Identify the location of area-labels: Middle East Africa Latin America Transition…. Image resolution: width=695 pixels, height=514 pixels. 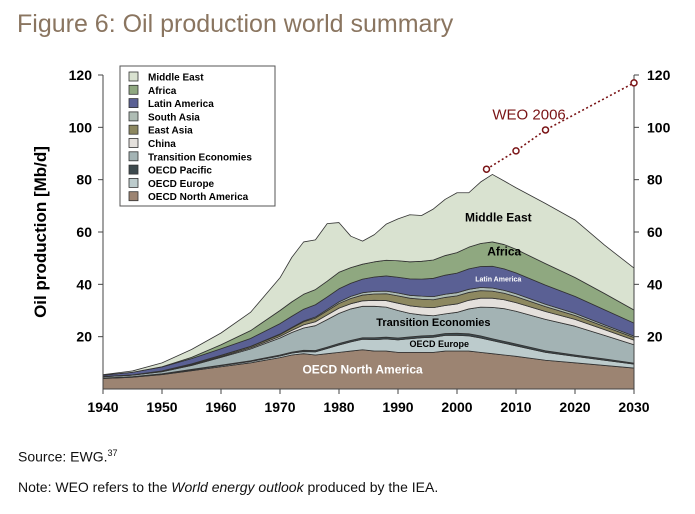
(416, 294).